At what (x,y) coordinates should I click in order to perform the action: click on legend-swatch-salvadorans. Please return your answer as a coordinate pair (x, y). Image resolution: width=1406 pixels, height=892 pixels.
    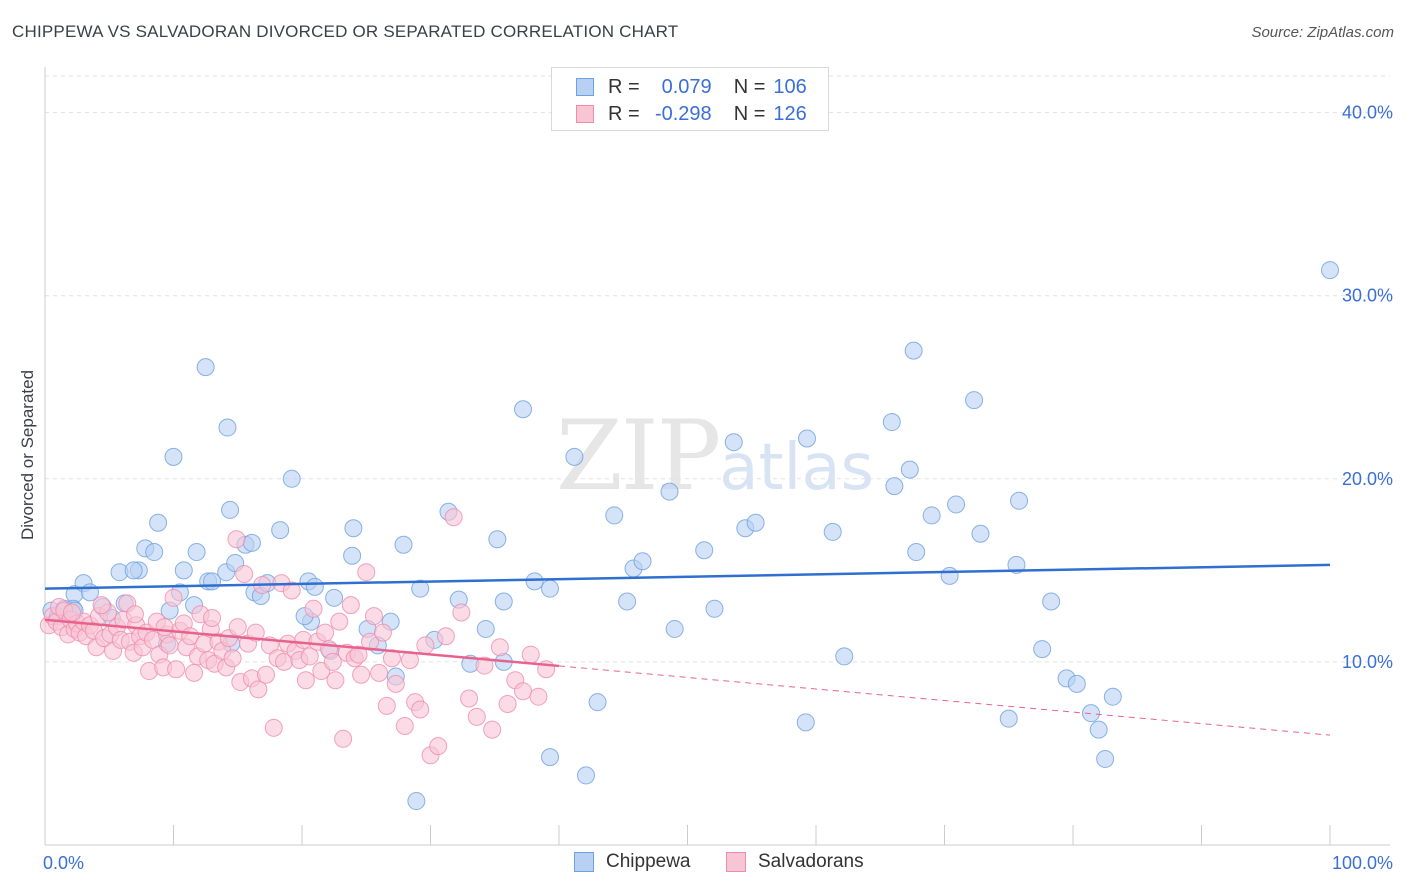
    Looking at the image, I should click on (585, 114).